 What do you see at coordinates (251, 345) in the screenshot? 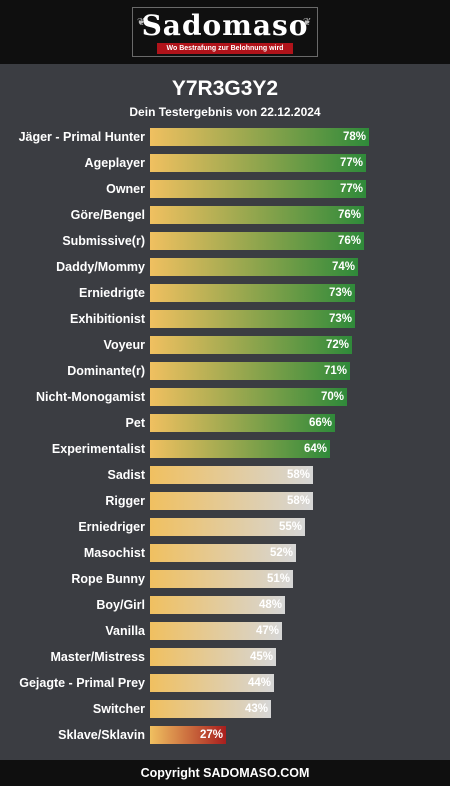
I see `result-bar: 72%` at bounding box center [251, 345].